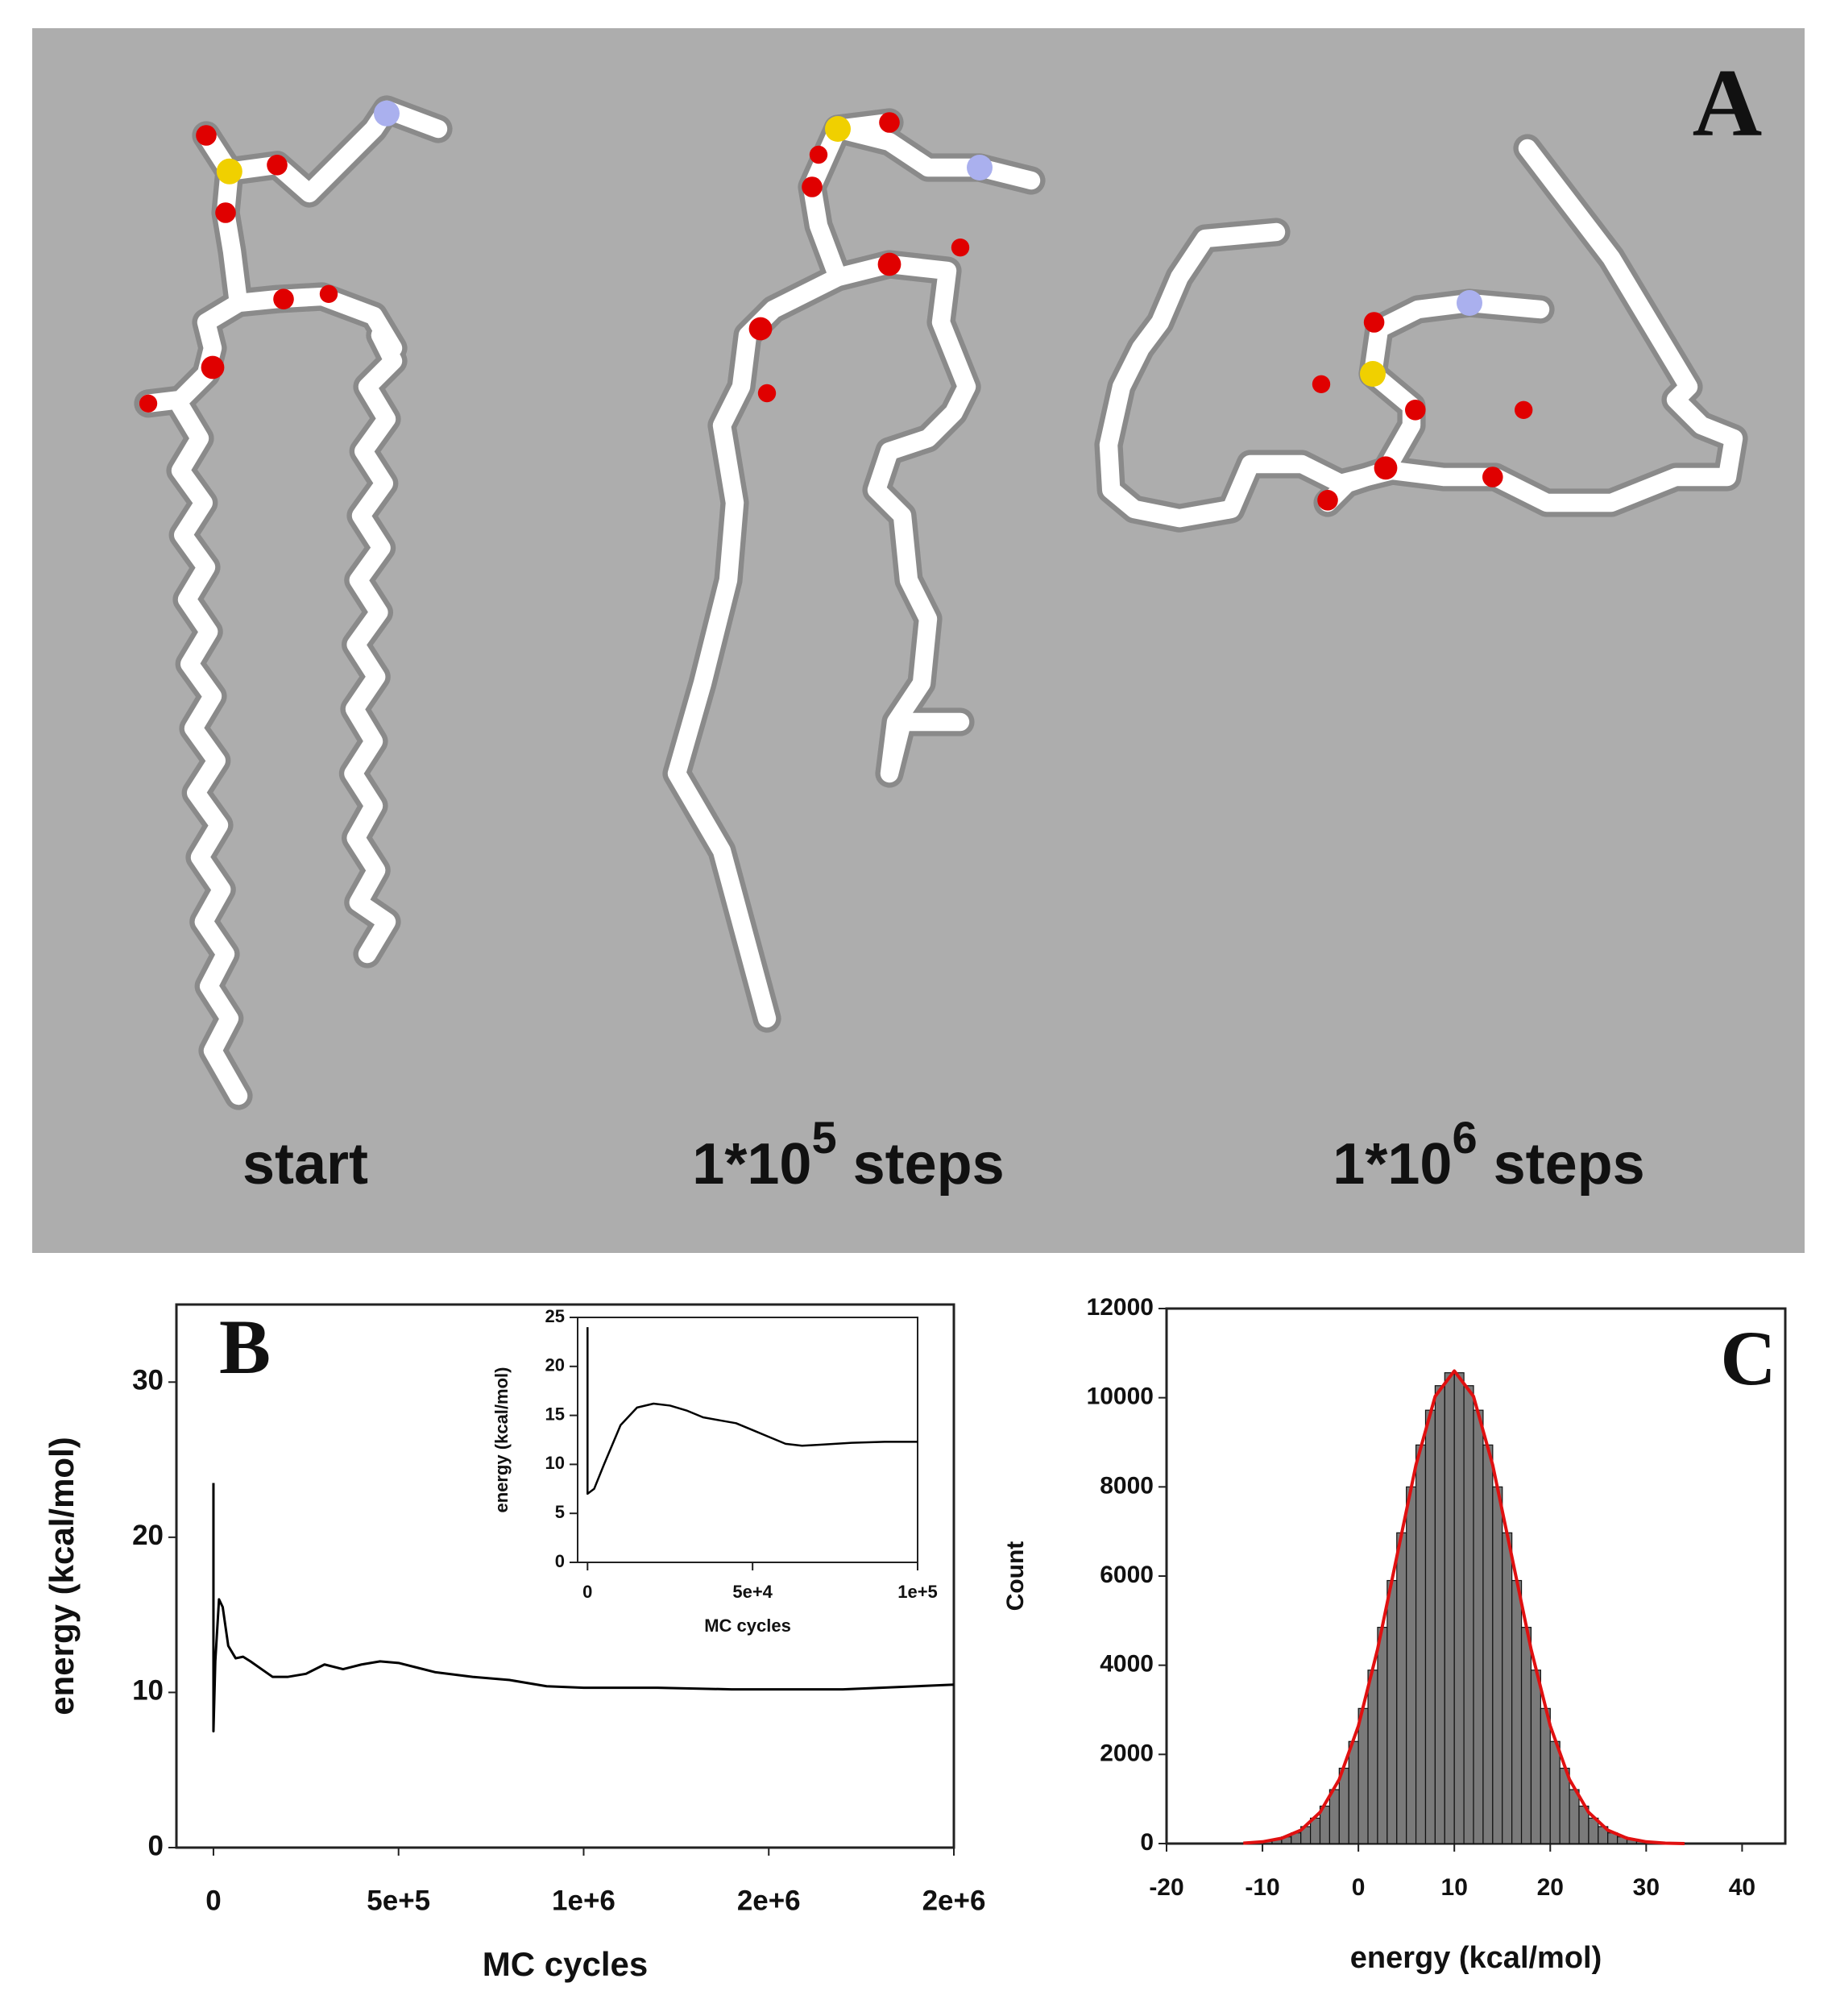  I want to click on x-tick-label: 1e+6, so click(584, 1900).